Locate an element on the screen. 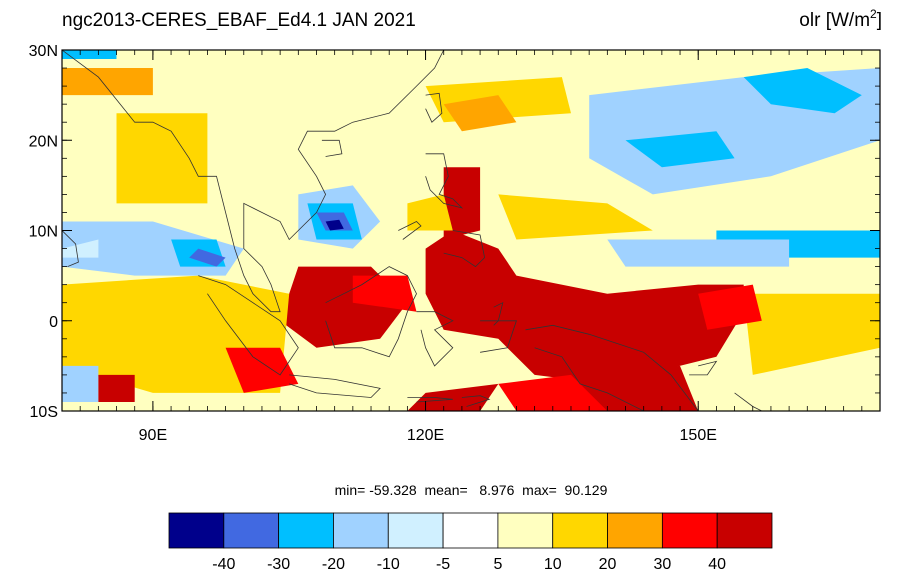 This screenshot has width=902, height=576. colorbar-label: -10 is located at coordinates (388, 564).